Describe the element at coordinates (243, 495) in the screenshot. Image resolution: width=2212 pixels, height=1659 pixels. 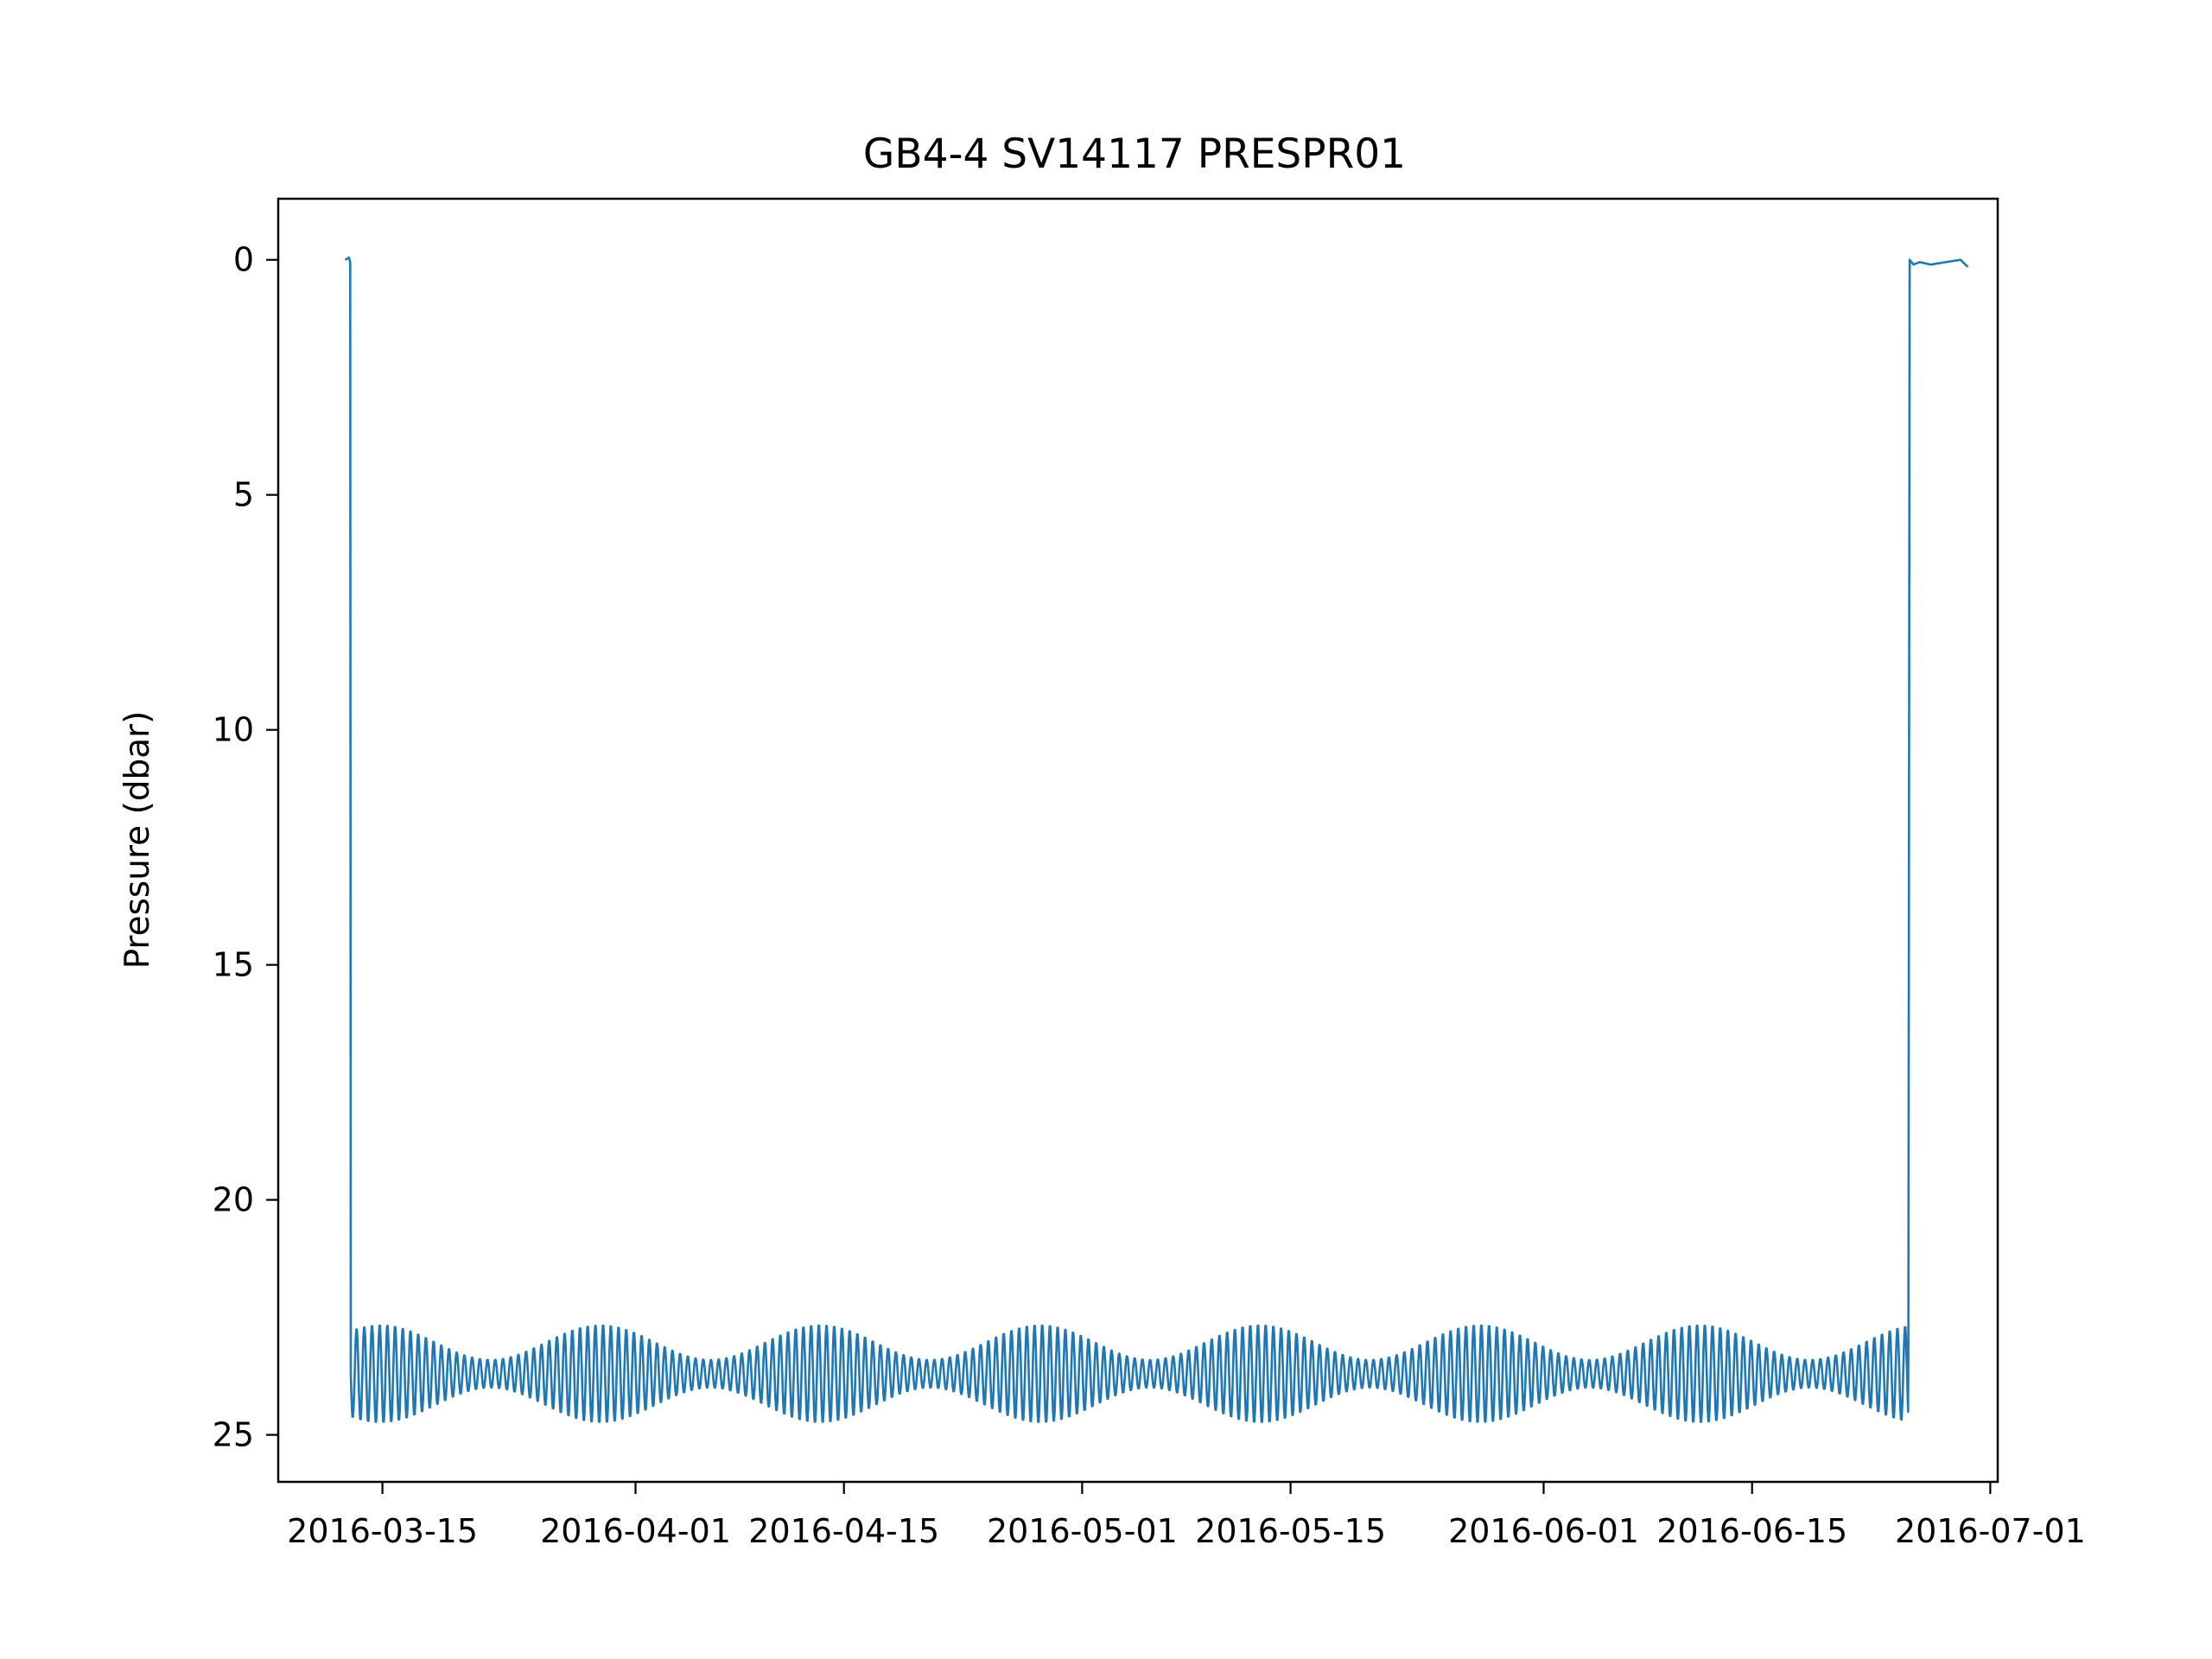
I see `y-tick-label: 5` at that location.